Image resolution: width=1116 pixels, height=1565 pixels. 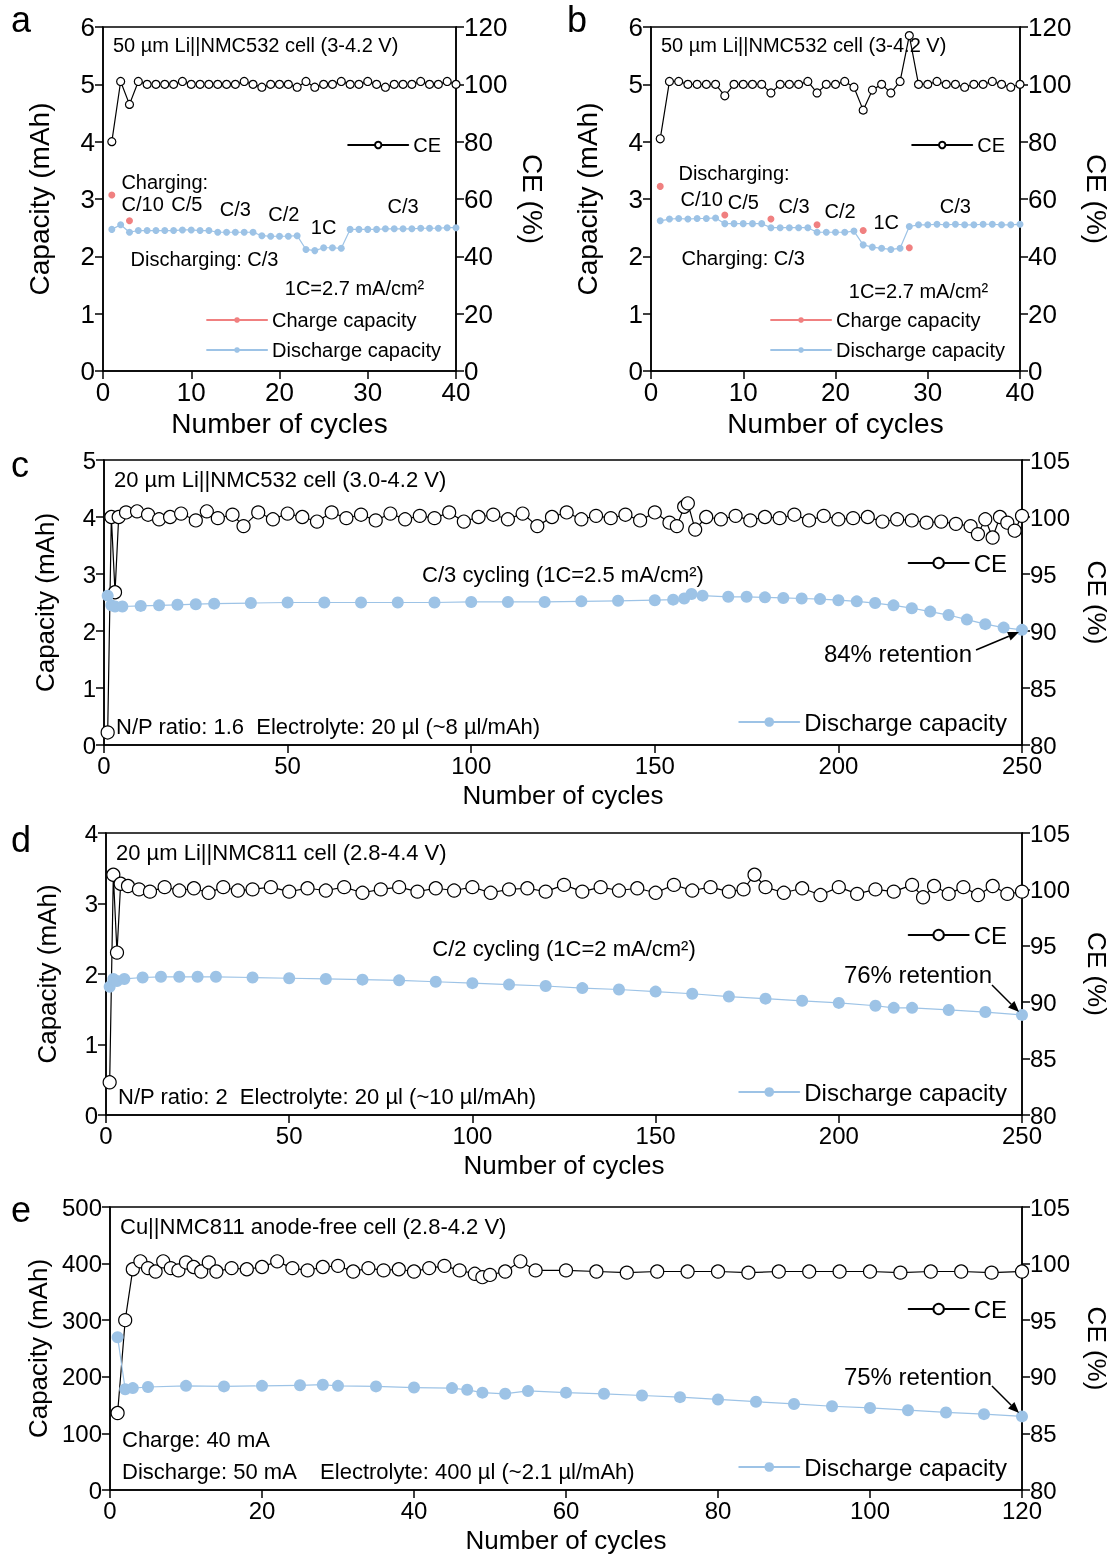 What do you see at coordinates (1050, 833) in the screenshot?
I see `y2-tick-label: 105` at bounding box center [1050, 833].